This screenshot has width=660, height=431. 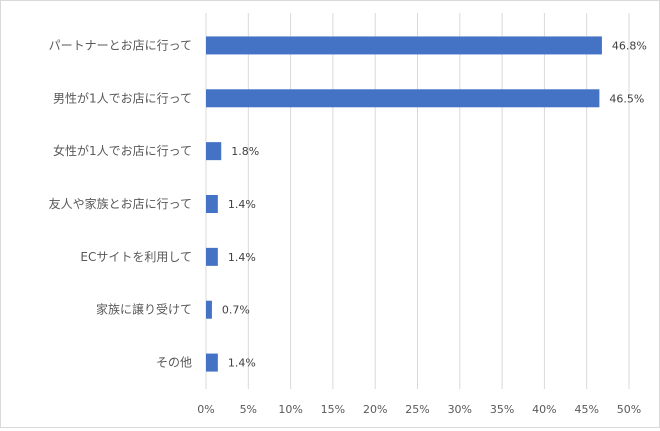 I want to click on category-label: 友人や家族とお店に行って, so click(x=120, y=203).